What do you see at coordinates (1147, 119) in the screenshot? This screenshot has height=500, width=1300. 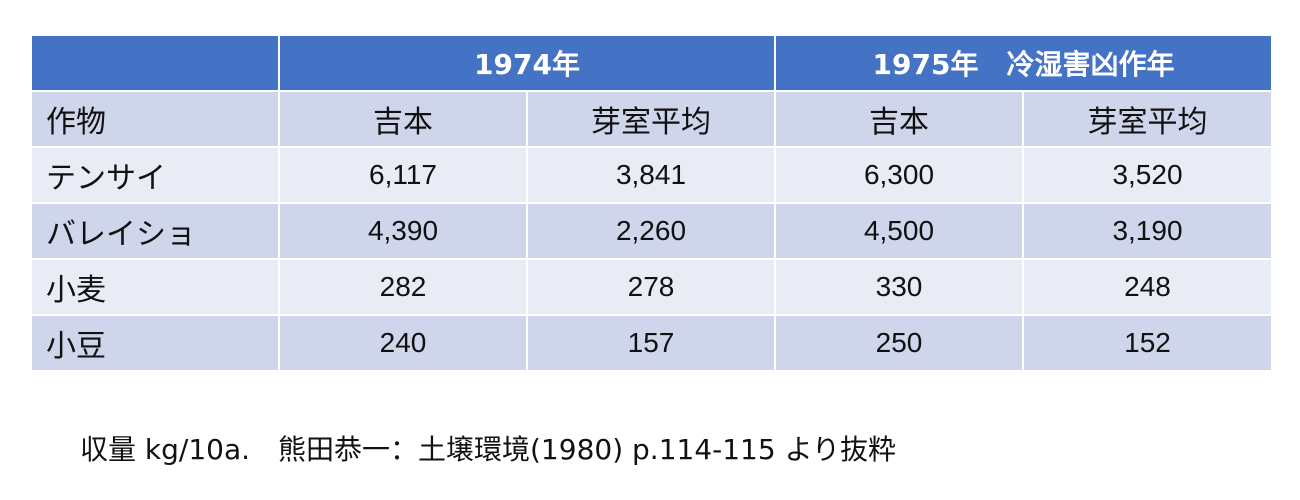 I see `col-memuro-avg-1975: 芽室平均` at bounding box center [1147, 119].